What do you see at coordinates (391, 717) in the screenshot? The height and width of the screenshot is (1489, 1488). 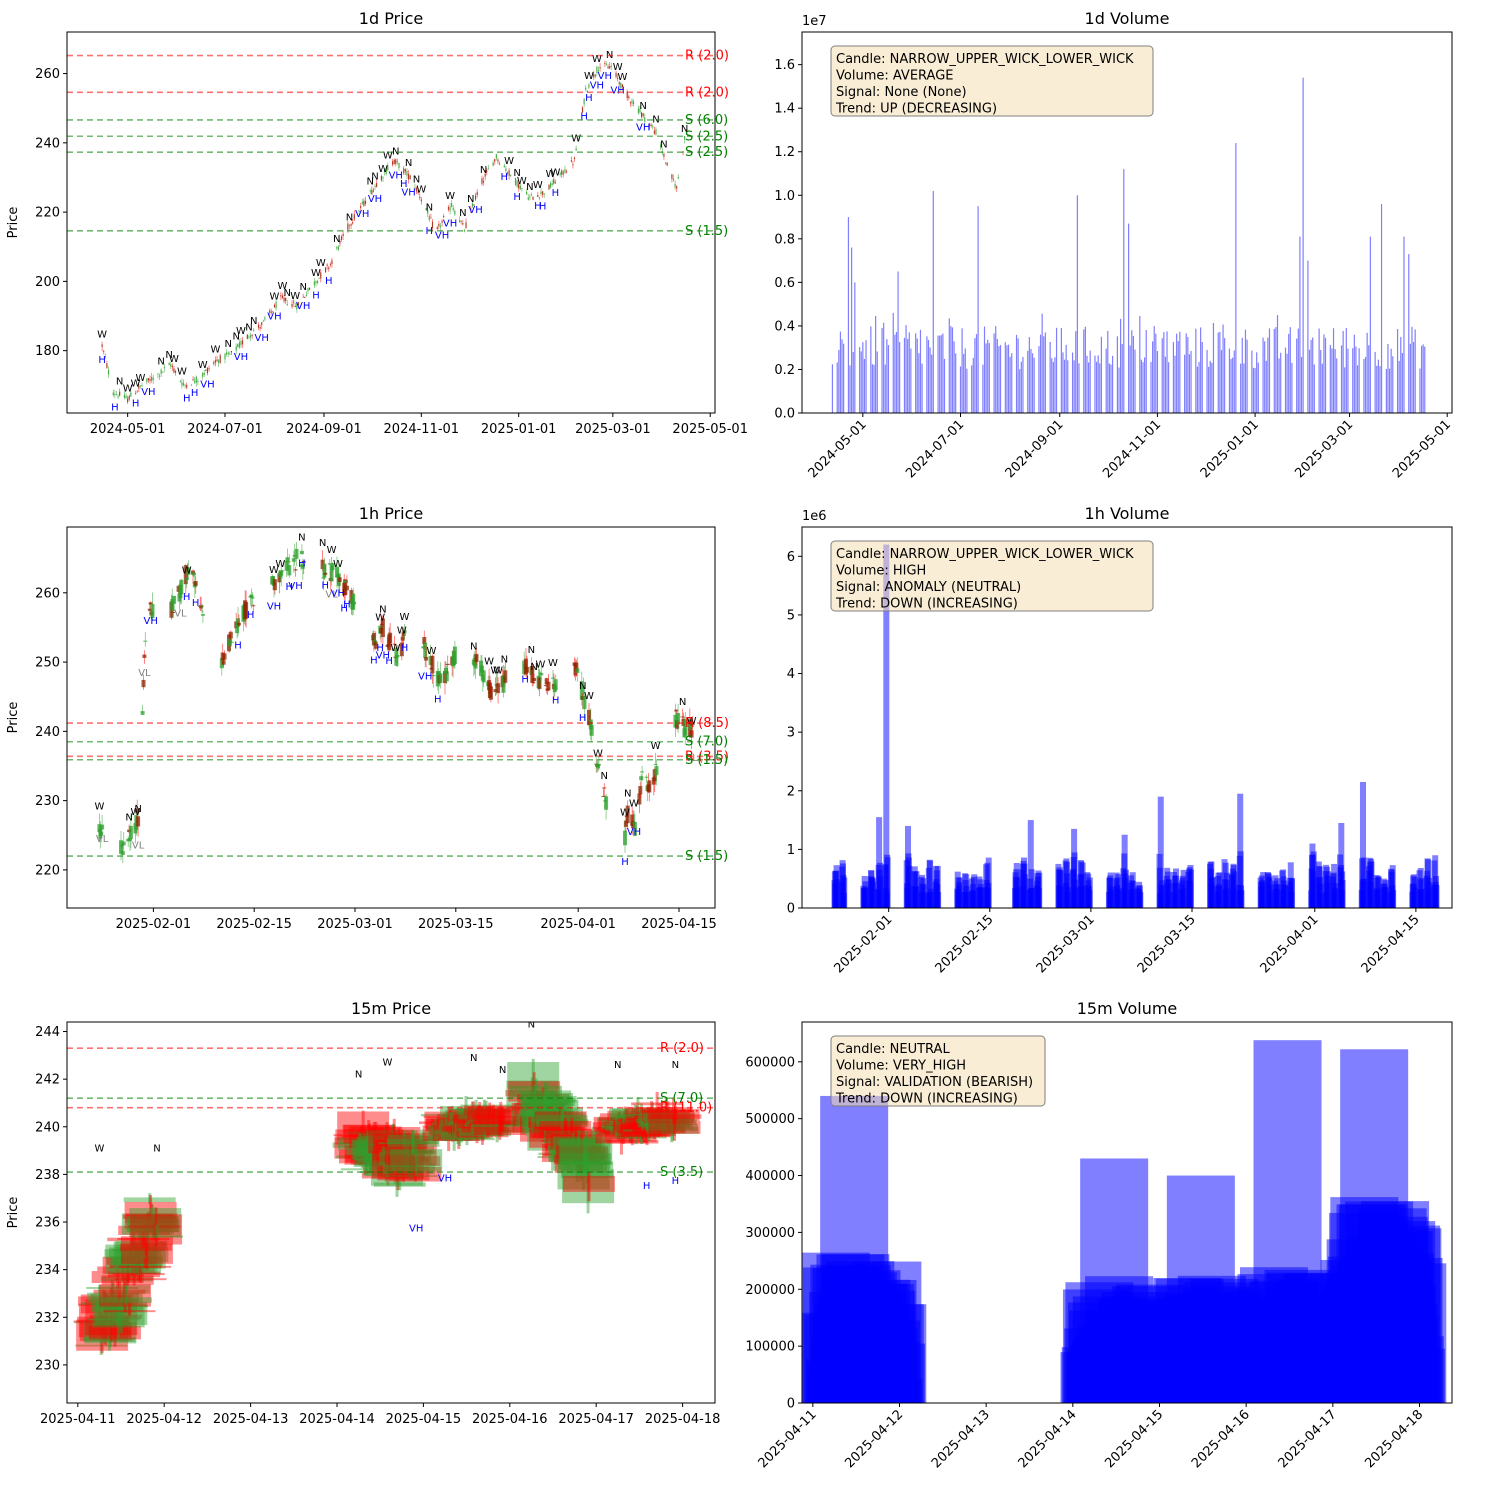 I see `plot-frame` at bounding box center [391, 717].